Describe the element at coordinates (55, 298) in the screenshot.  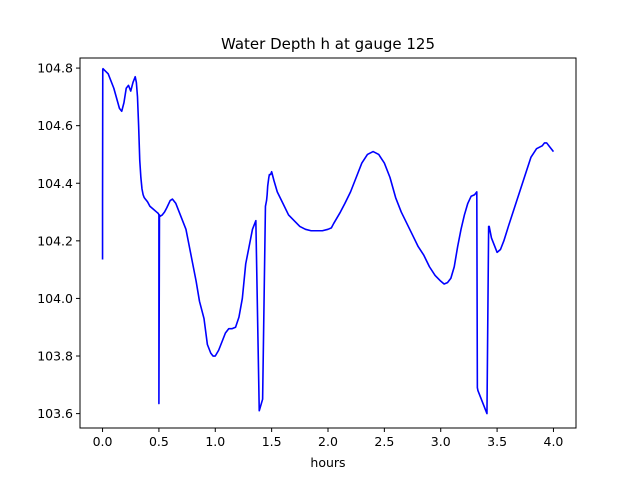
I see `y-tick-label: 104.0` at that location.